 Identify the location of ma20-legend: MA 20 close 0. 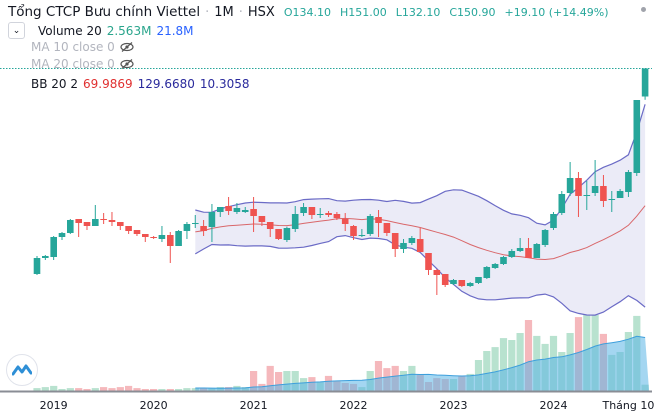
(82, 64).